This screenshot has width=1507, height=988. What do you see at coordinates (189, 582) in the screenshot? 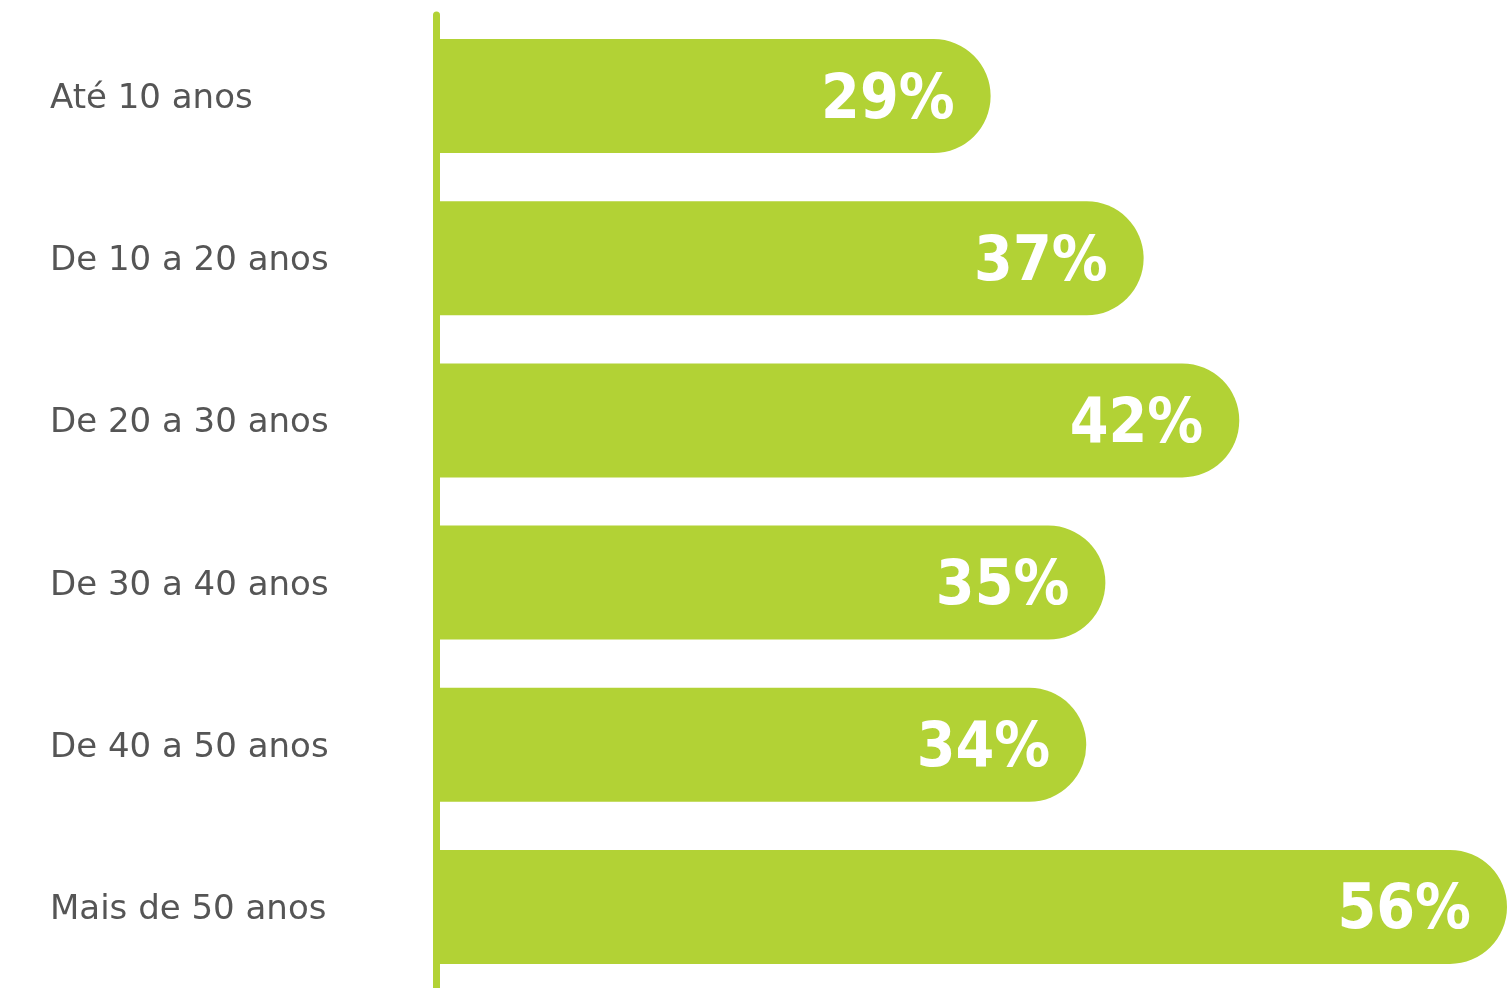
I see `y-tick-label: De 30 a 40 anos` at bounding box center [189, 582].